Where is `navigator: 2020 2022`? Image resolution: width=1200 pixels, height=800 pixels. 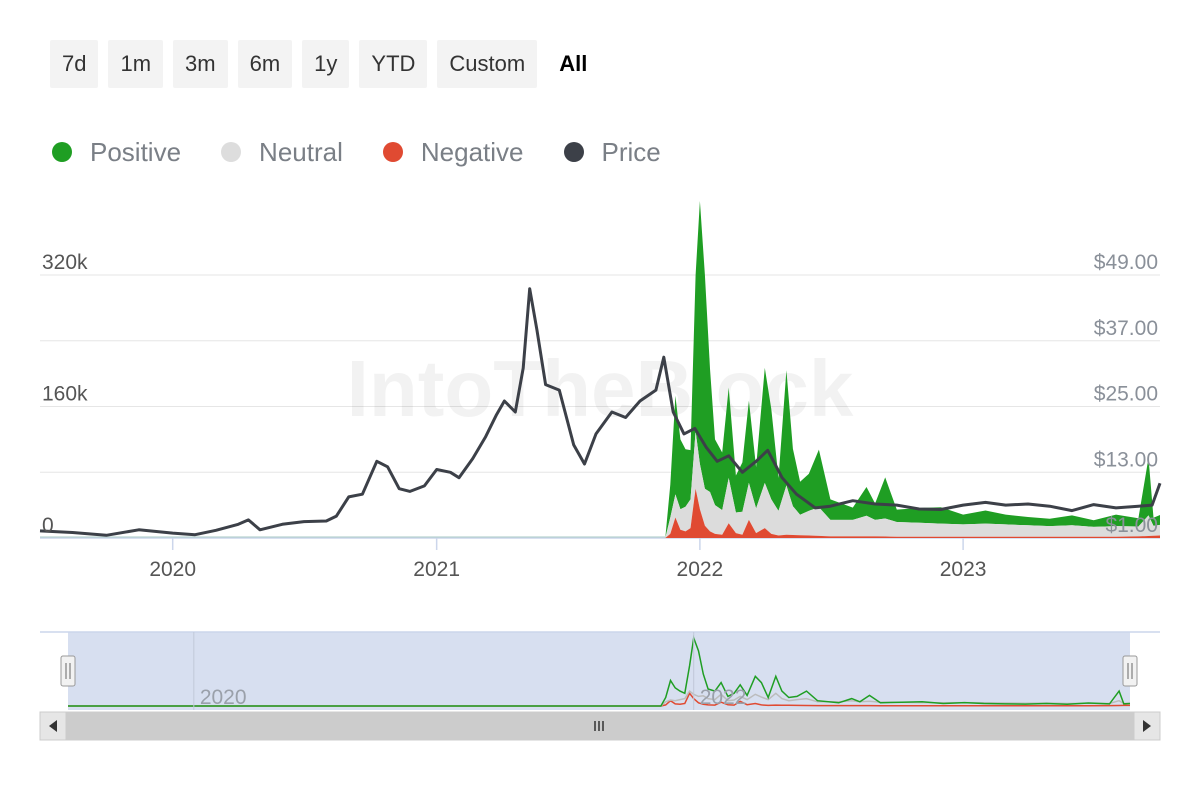
navigator: 2020 2022 is located at coordinates (600, 686).